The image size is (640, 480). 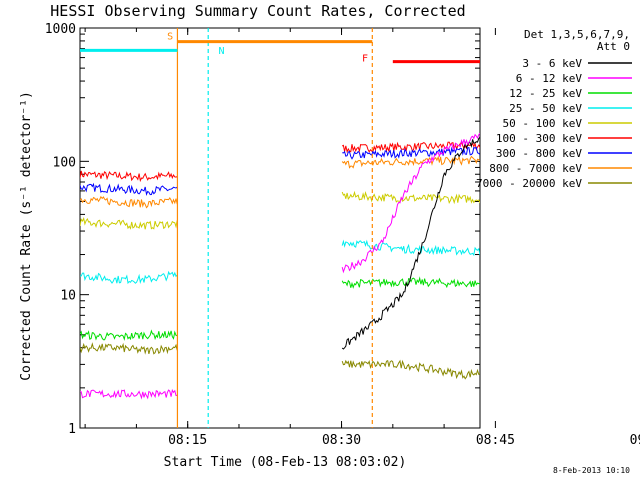 I want to click on y-tick-label: 10, so click(x=68, y=296).